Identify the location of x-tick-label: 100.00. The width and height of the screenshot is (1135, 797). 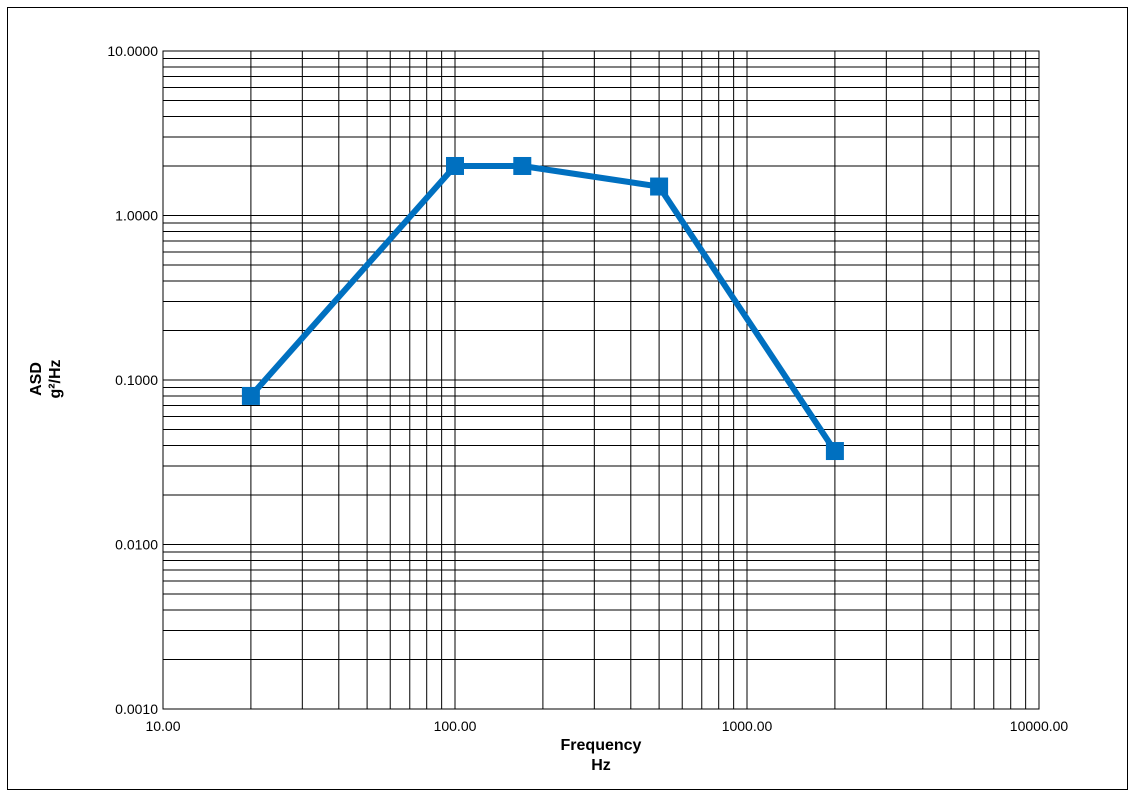
(455, 726).